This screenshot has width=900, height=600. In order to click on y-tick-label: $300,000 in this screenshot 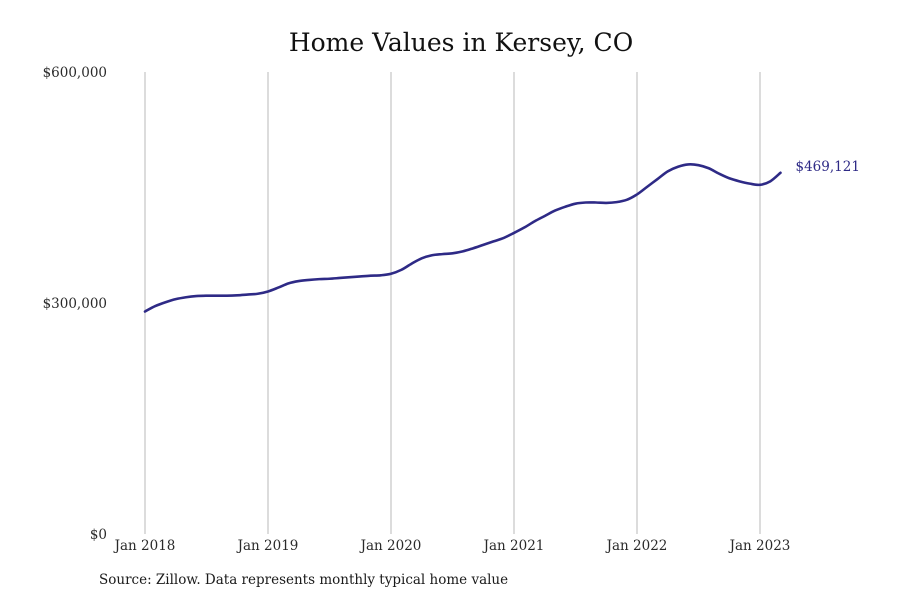, I will do `click(75, 304)`.